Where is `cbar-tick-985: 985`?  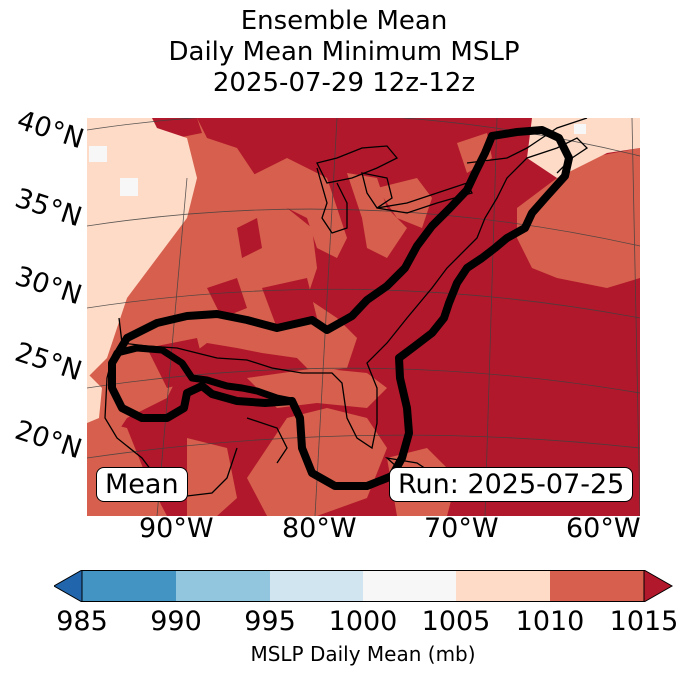 cbar-tick-985: 985 is located at coordinates (82, 621).